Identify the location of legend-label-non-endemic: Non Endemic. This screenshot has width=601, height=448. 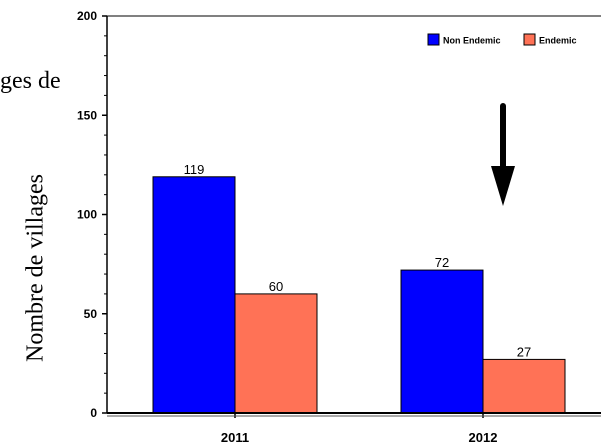
(472, 41).